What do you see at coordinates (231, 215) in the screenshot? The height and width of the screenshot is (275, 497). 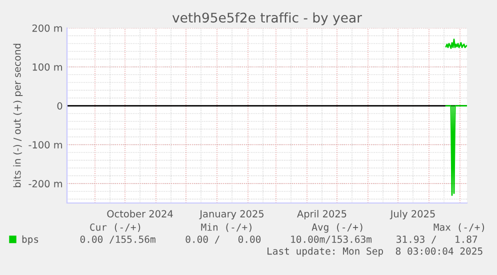 I see `x-tick-label: January 2025` at bounding box center [231, 215].